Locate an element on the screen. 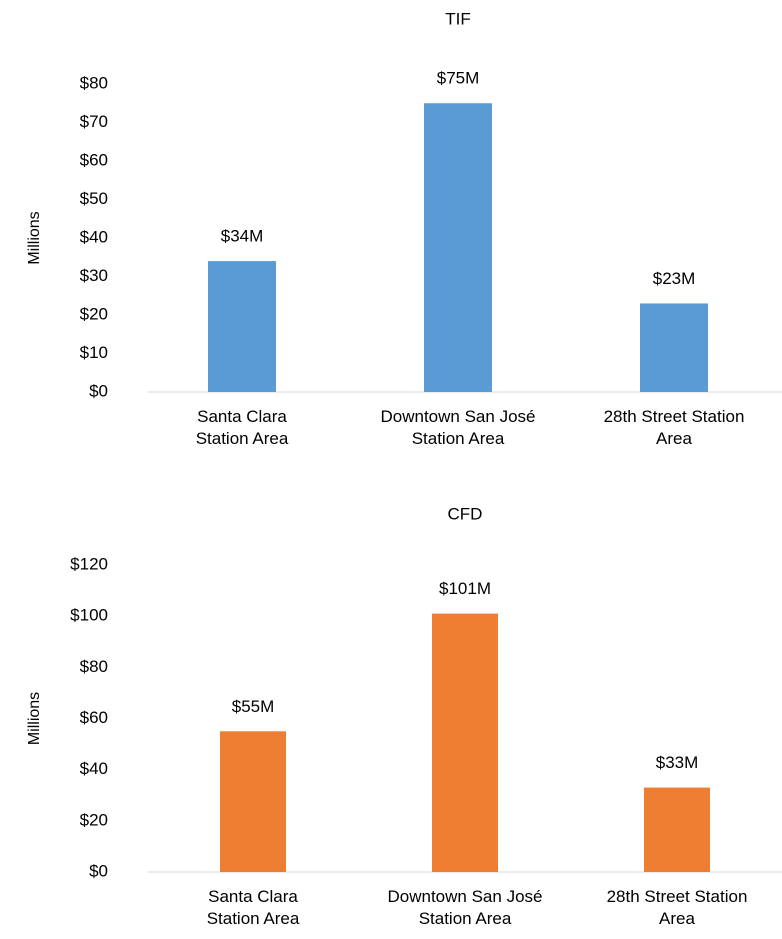 This screenshot has height=939, width=782. y-tick-label: $50 is located at coordinates (94, 198).